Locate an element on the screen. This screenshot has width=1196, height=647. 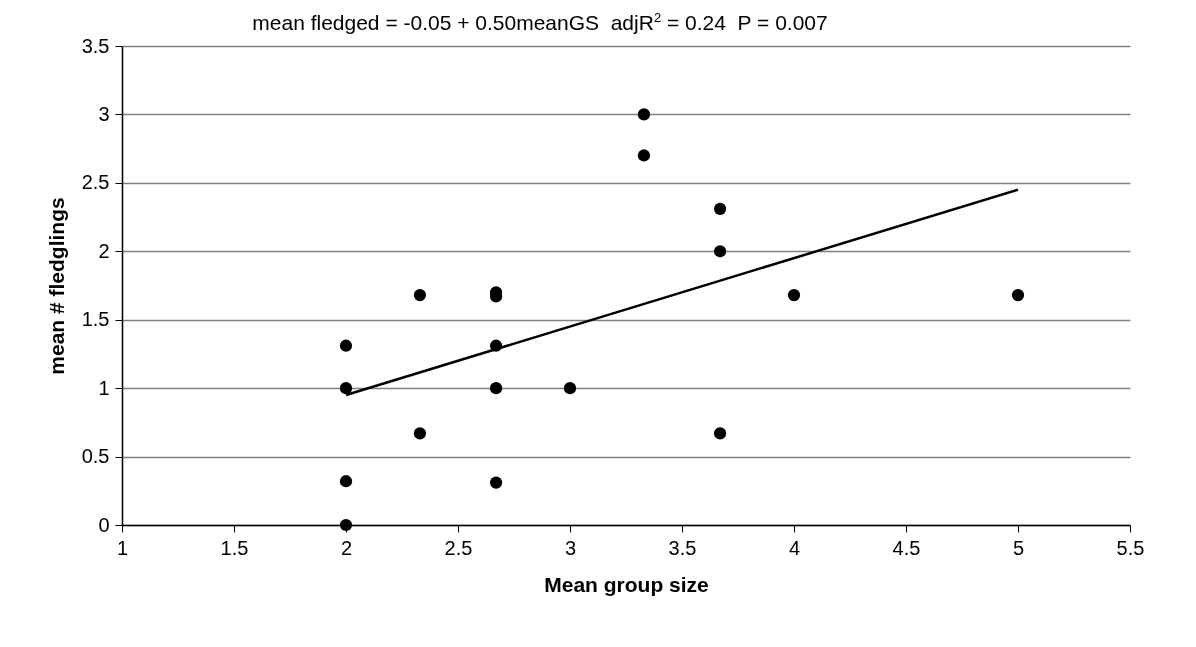
x-tick-label: 5 is located at coordinates (1018, 547).